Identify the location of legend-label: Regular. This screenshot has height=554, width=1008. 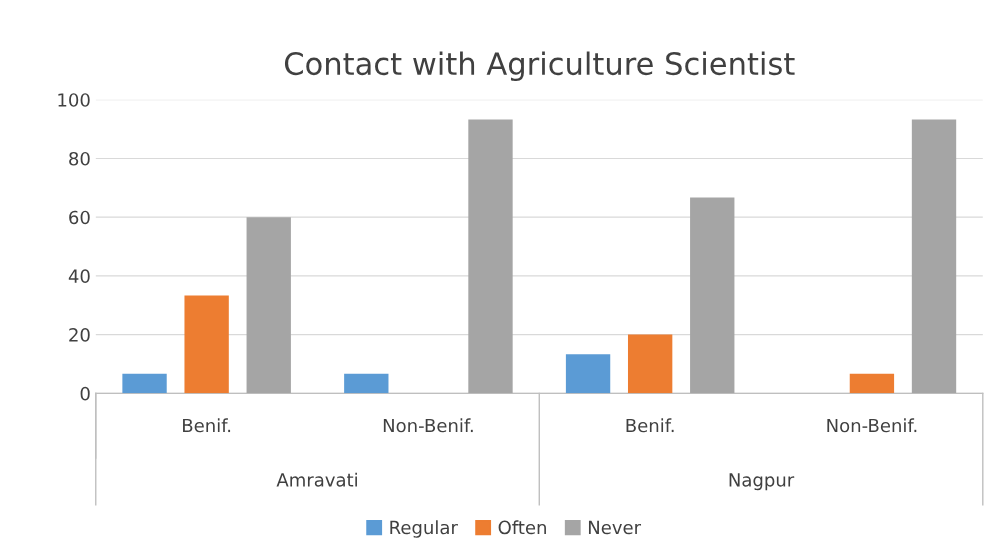
(424, 529).